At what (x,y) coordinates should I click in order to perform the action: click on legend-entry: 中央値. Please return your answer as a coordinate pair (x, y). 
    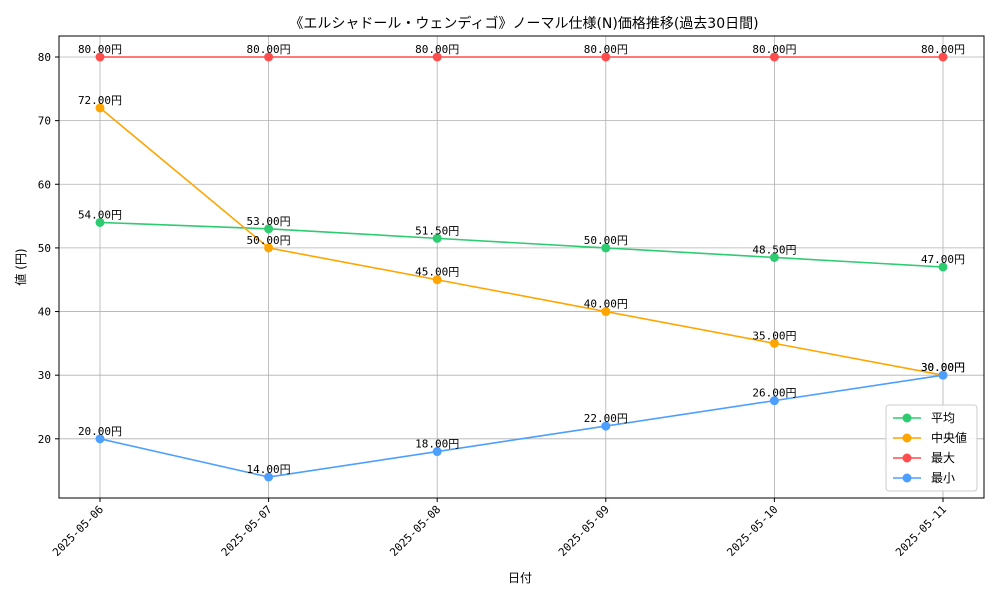
    Looking at the image, I should click on (949, 437).